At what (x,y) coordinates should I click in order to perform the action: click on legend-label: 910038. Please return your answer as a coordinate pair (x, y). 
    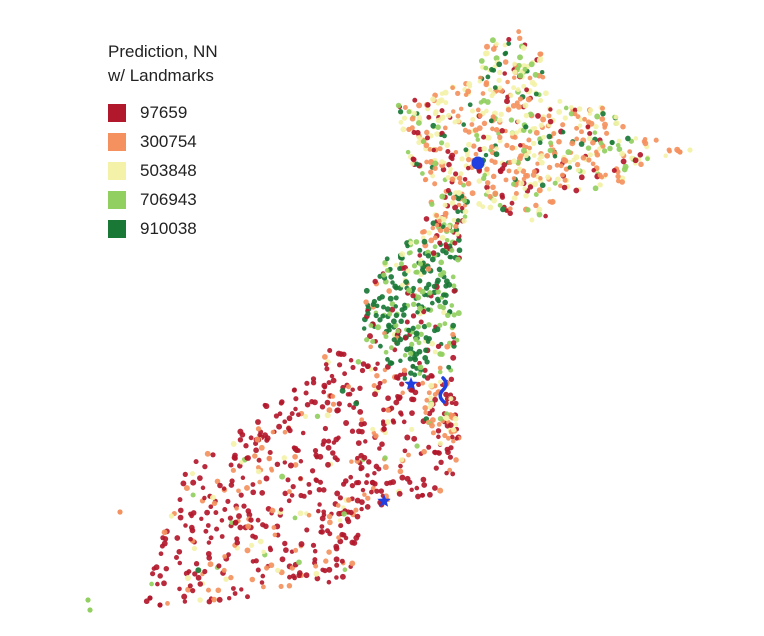
    Looking at the image, I should click on (168, 228).